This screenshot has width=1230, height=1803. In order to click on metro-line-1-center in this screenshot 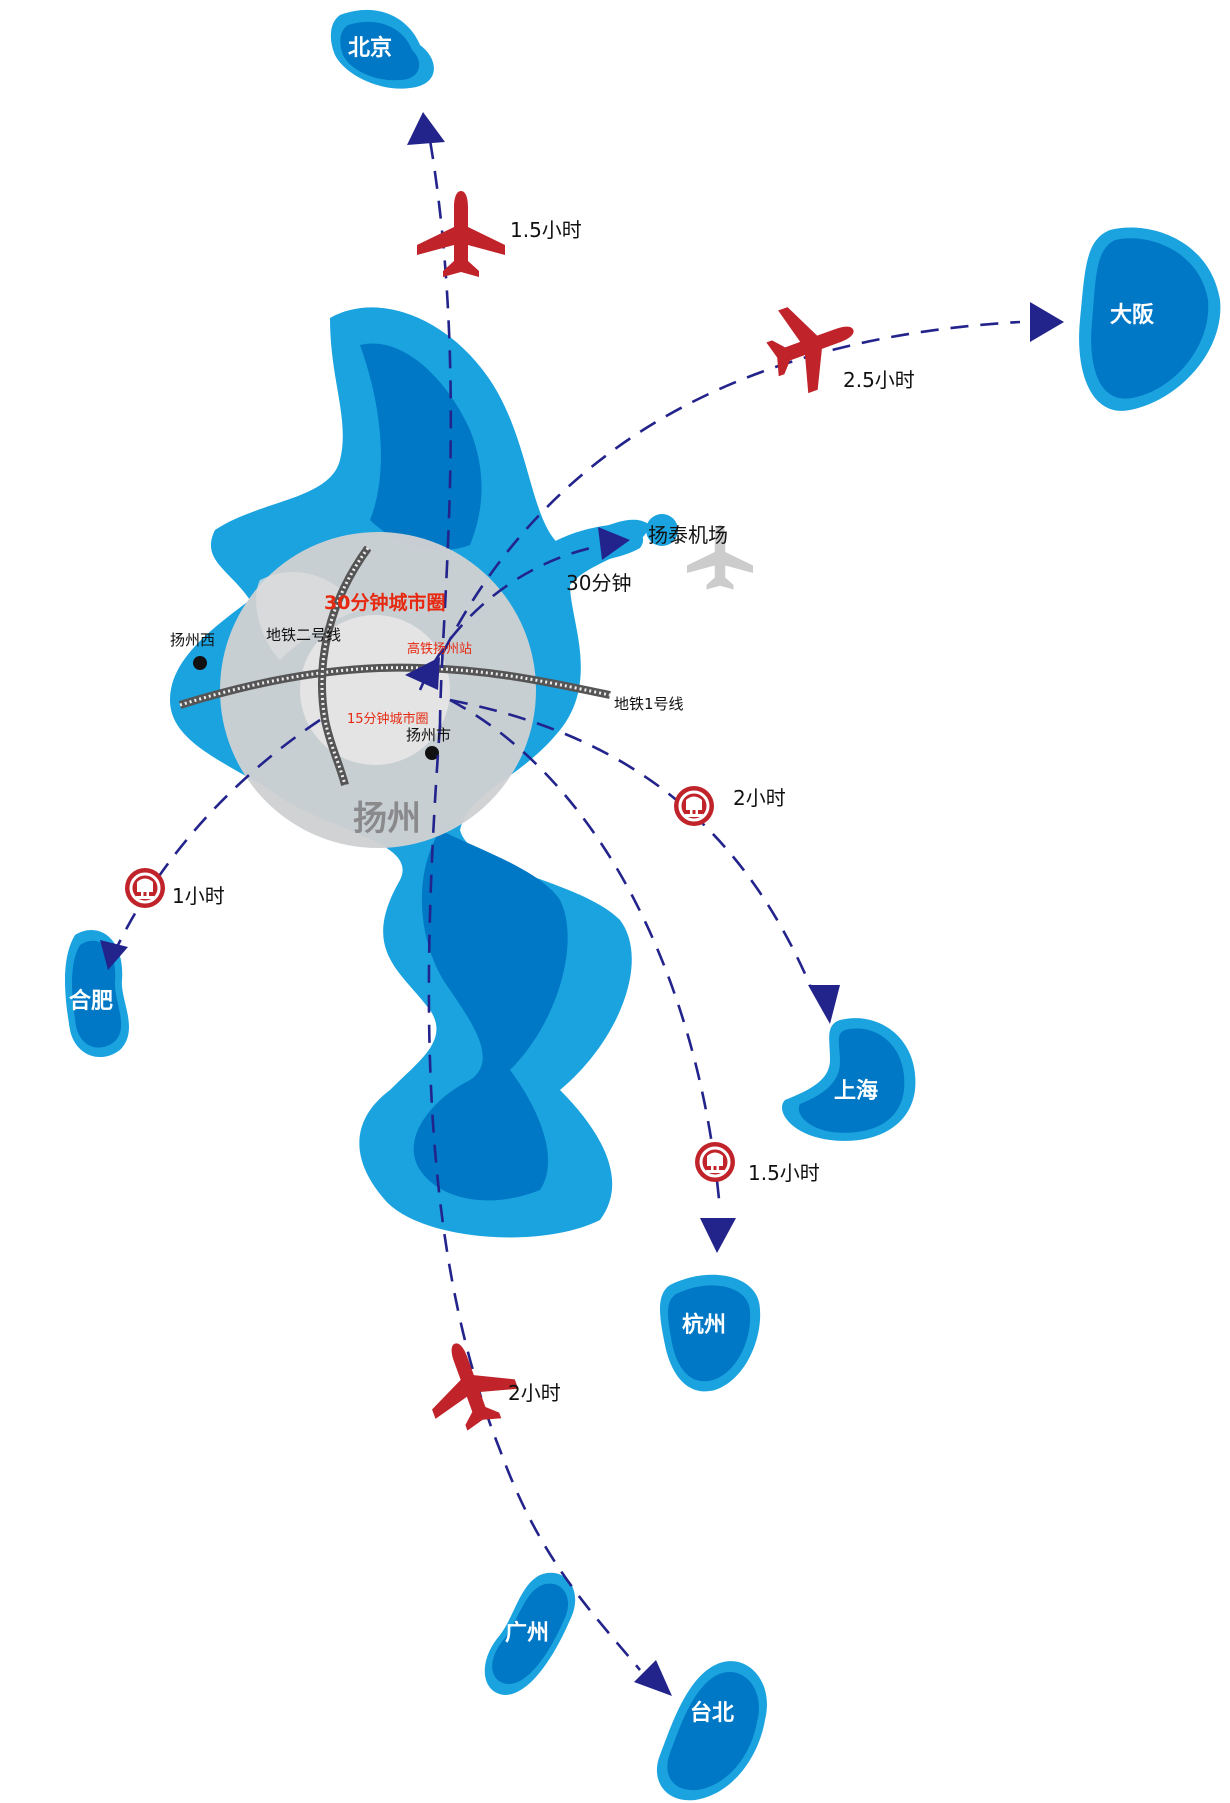, I will do `click(395, 686)`.